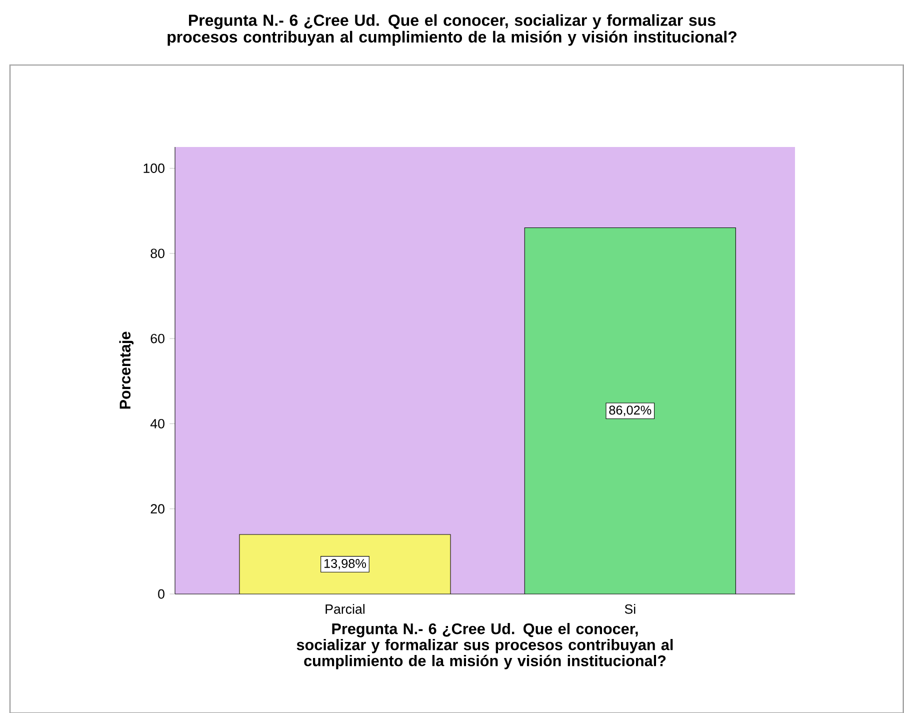  What do you see at coordinates (157, 253) in the screenshot?
I see `y-tick-label: 80` at bounding box center [157, 253].